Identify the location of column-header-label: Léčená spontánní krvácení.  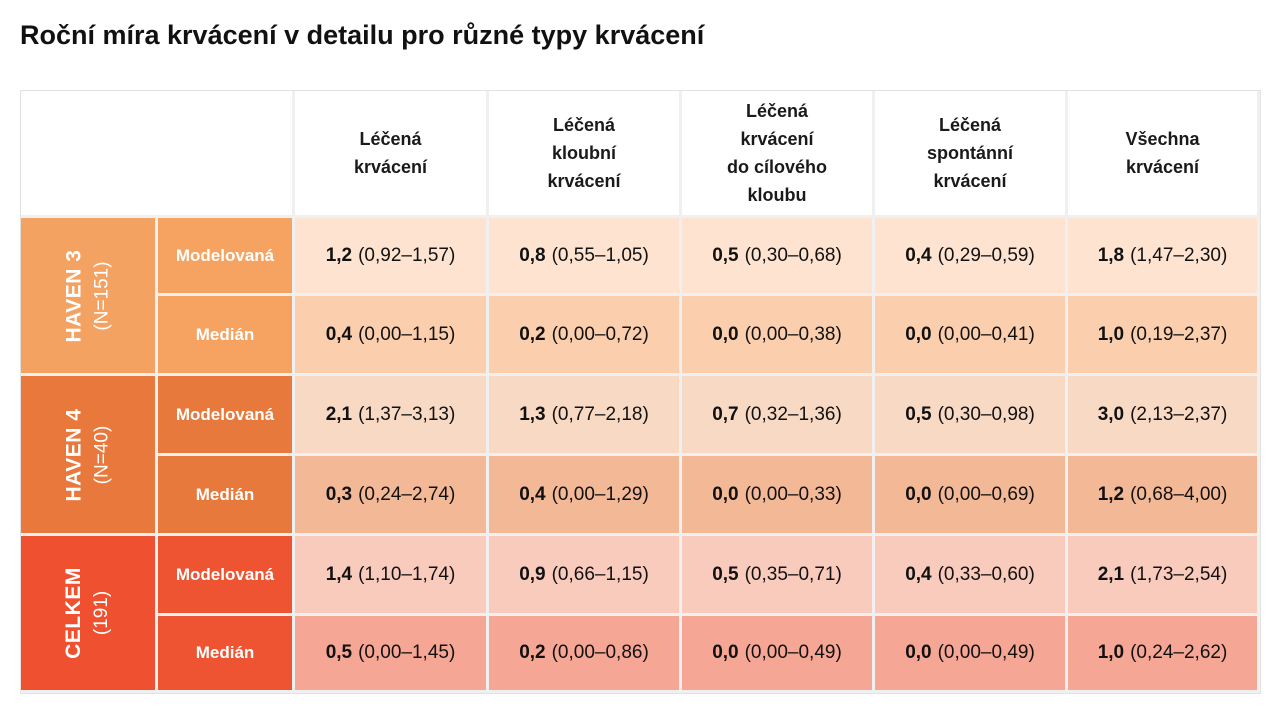
(970, 153).